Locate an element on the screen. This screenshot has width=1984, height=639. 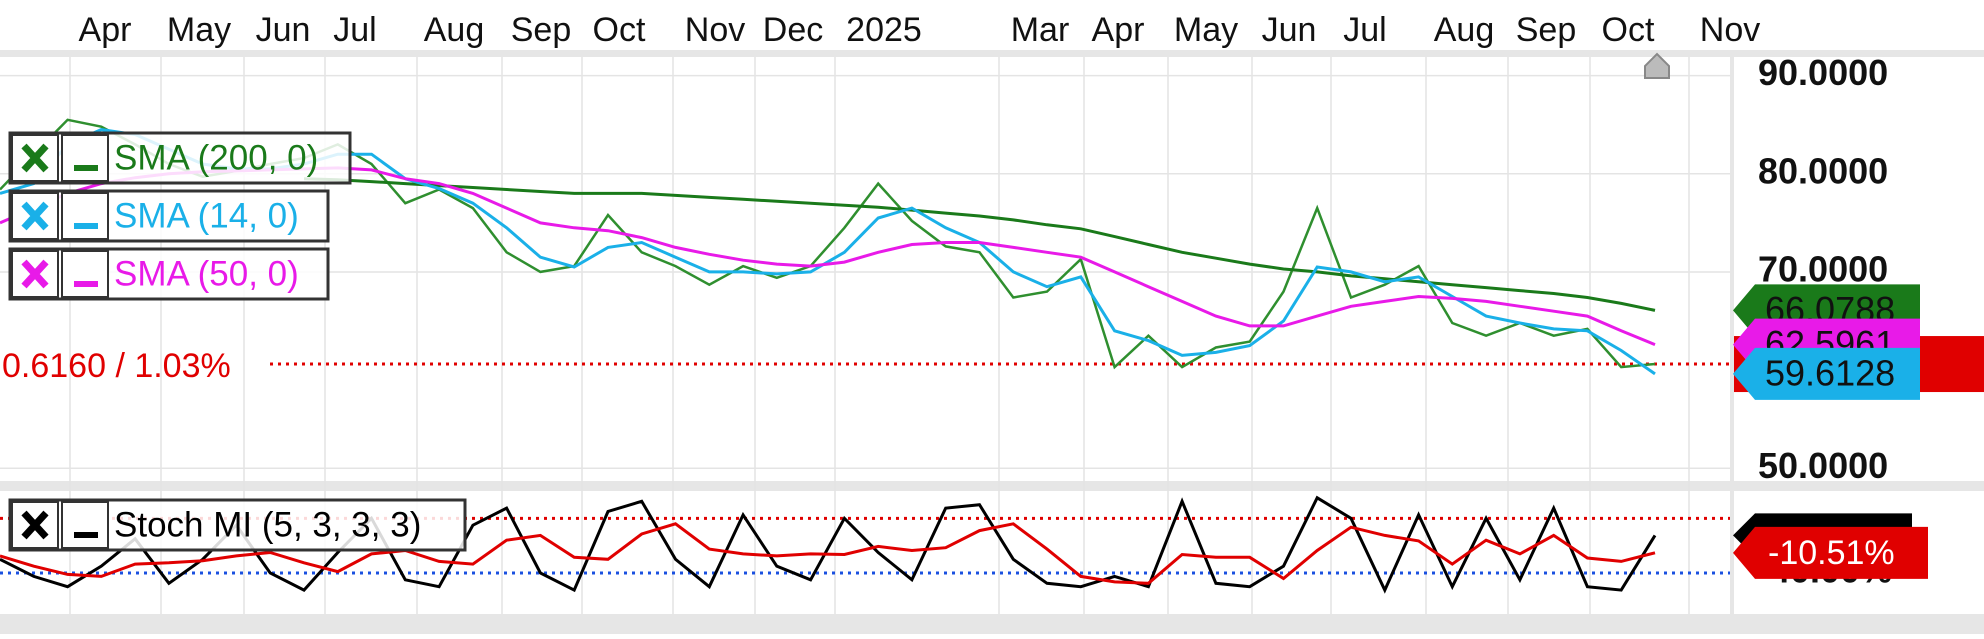
y-tick-label: 90.0000 is located at coordinates (1823, 72).